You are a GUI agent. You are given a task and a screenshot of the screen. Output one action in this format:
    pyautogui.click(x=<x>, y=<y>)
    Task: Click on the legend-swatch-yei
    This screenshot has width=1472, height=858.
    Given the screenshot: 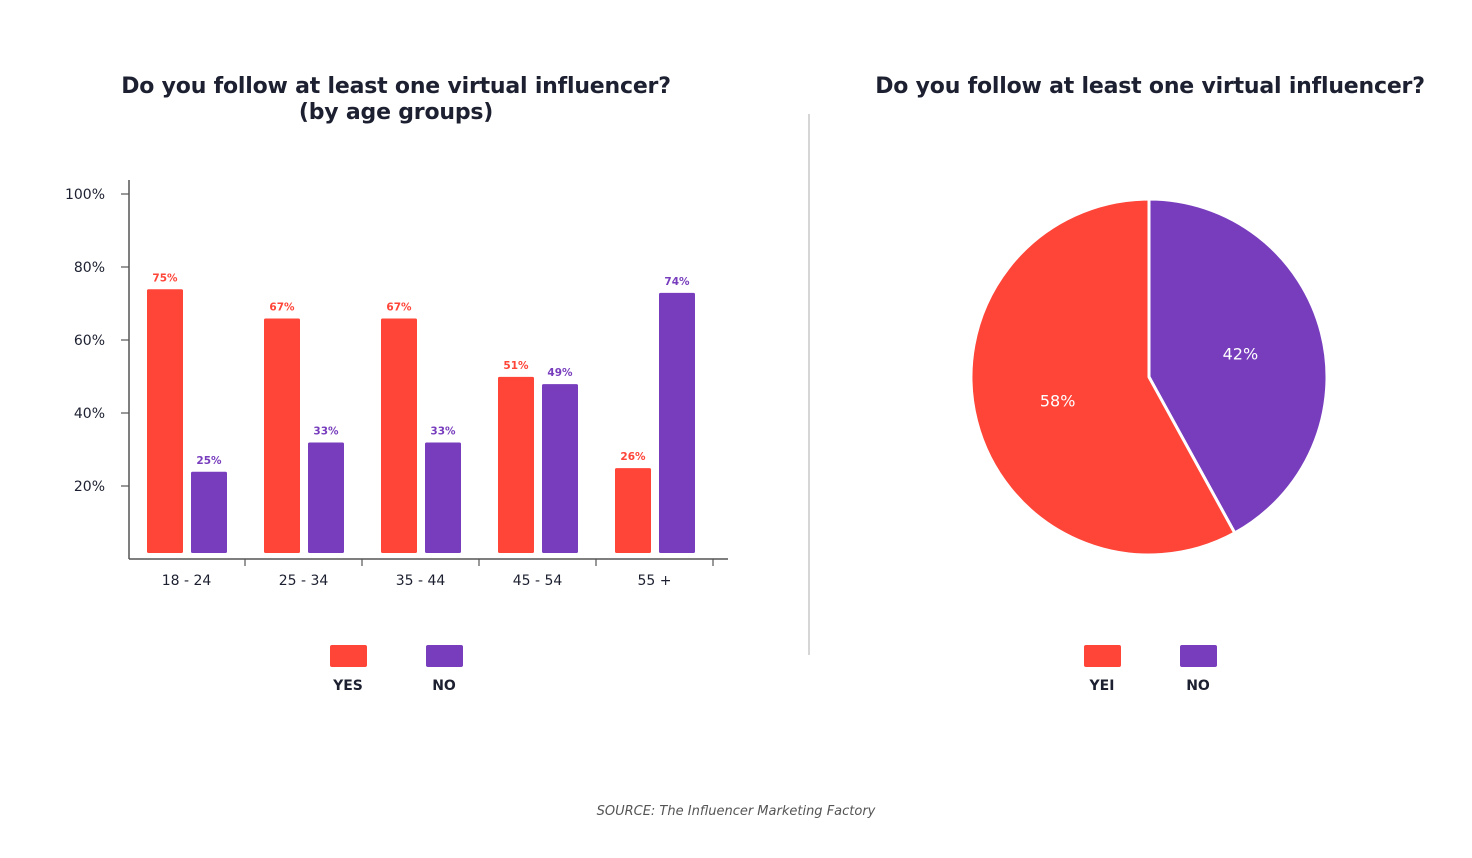 What is the action you would take?
    pyautogui.click(x=1102, y=656)
    